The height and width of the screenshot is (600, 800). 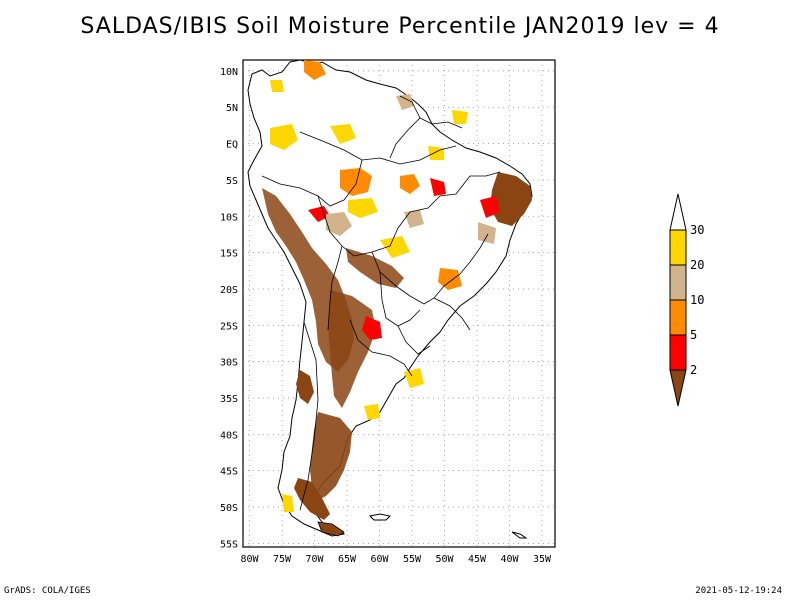 What do you see at coordinates (347, 559) in the screenshot?
I see `lon-label: 65W` at bounding box center [347, 559].